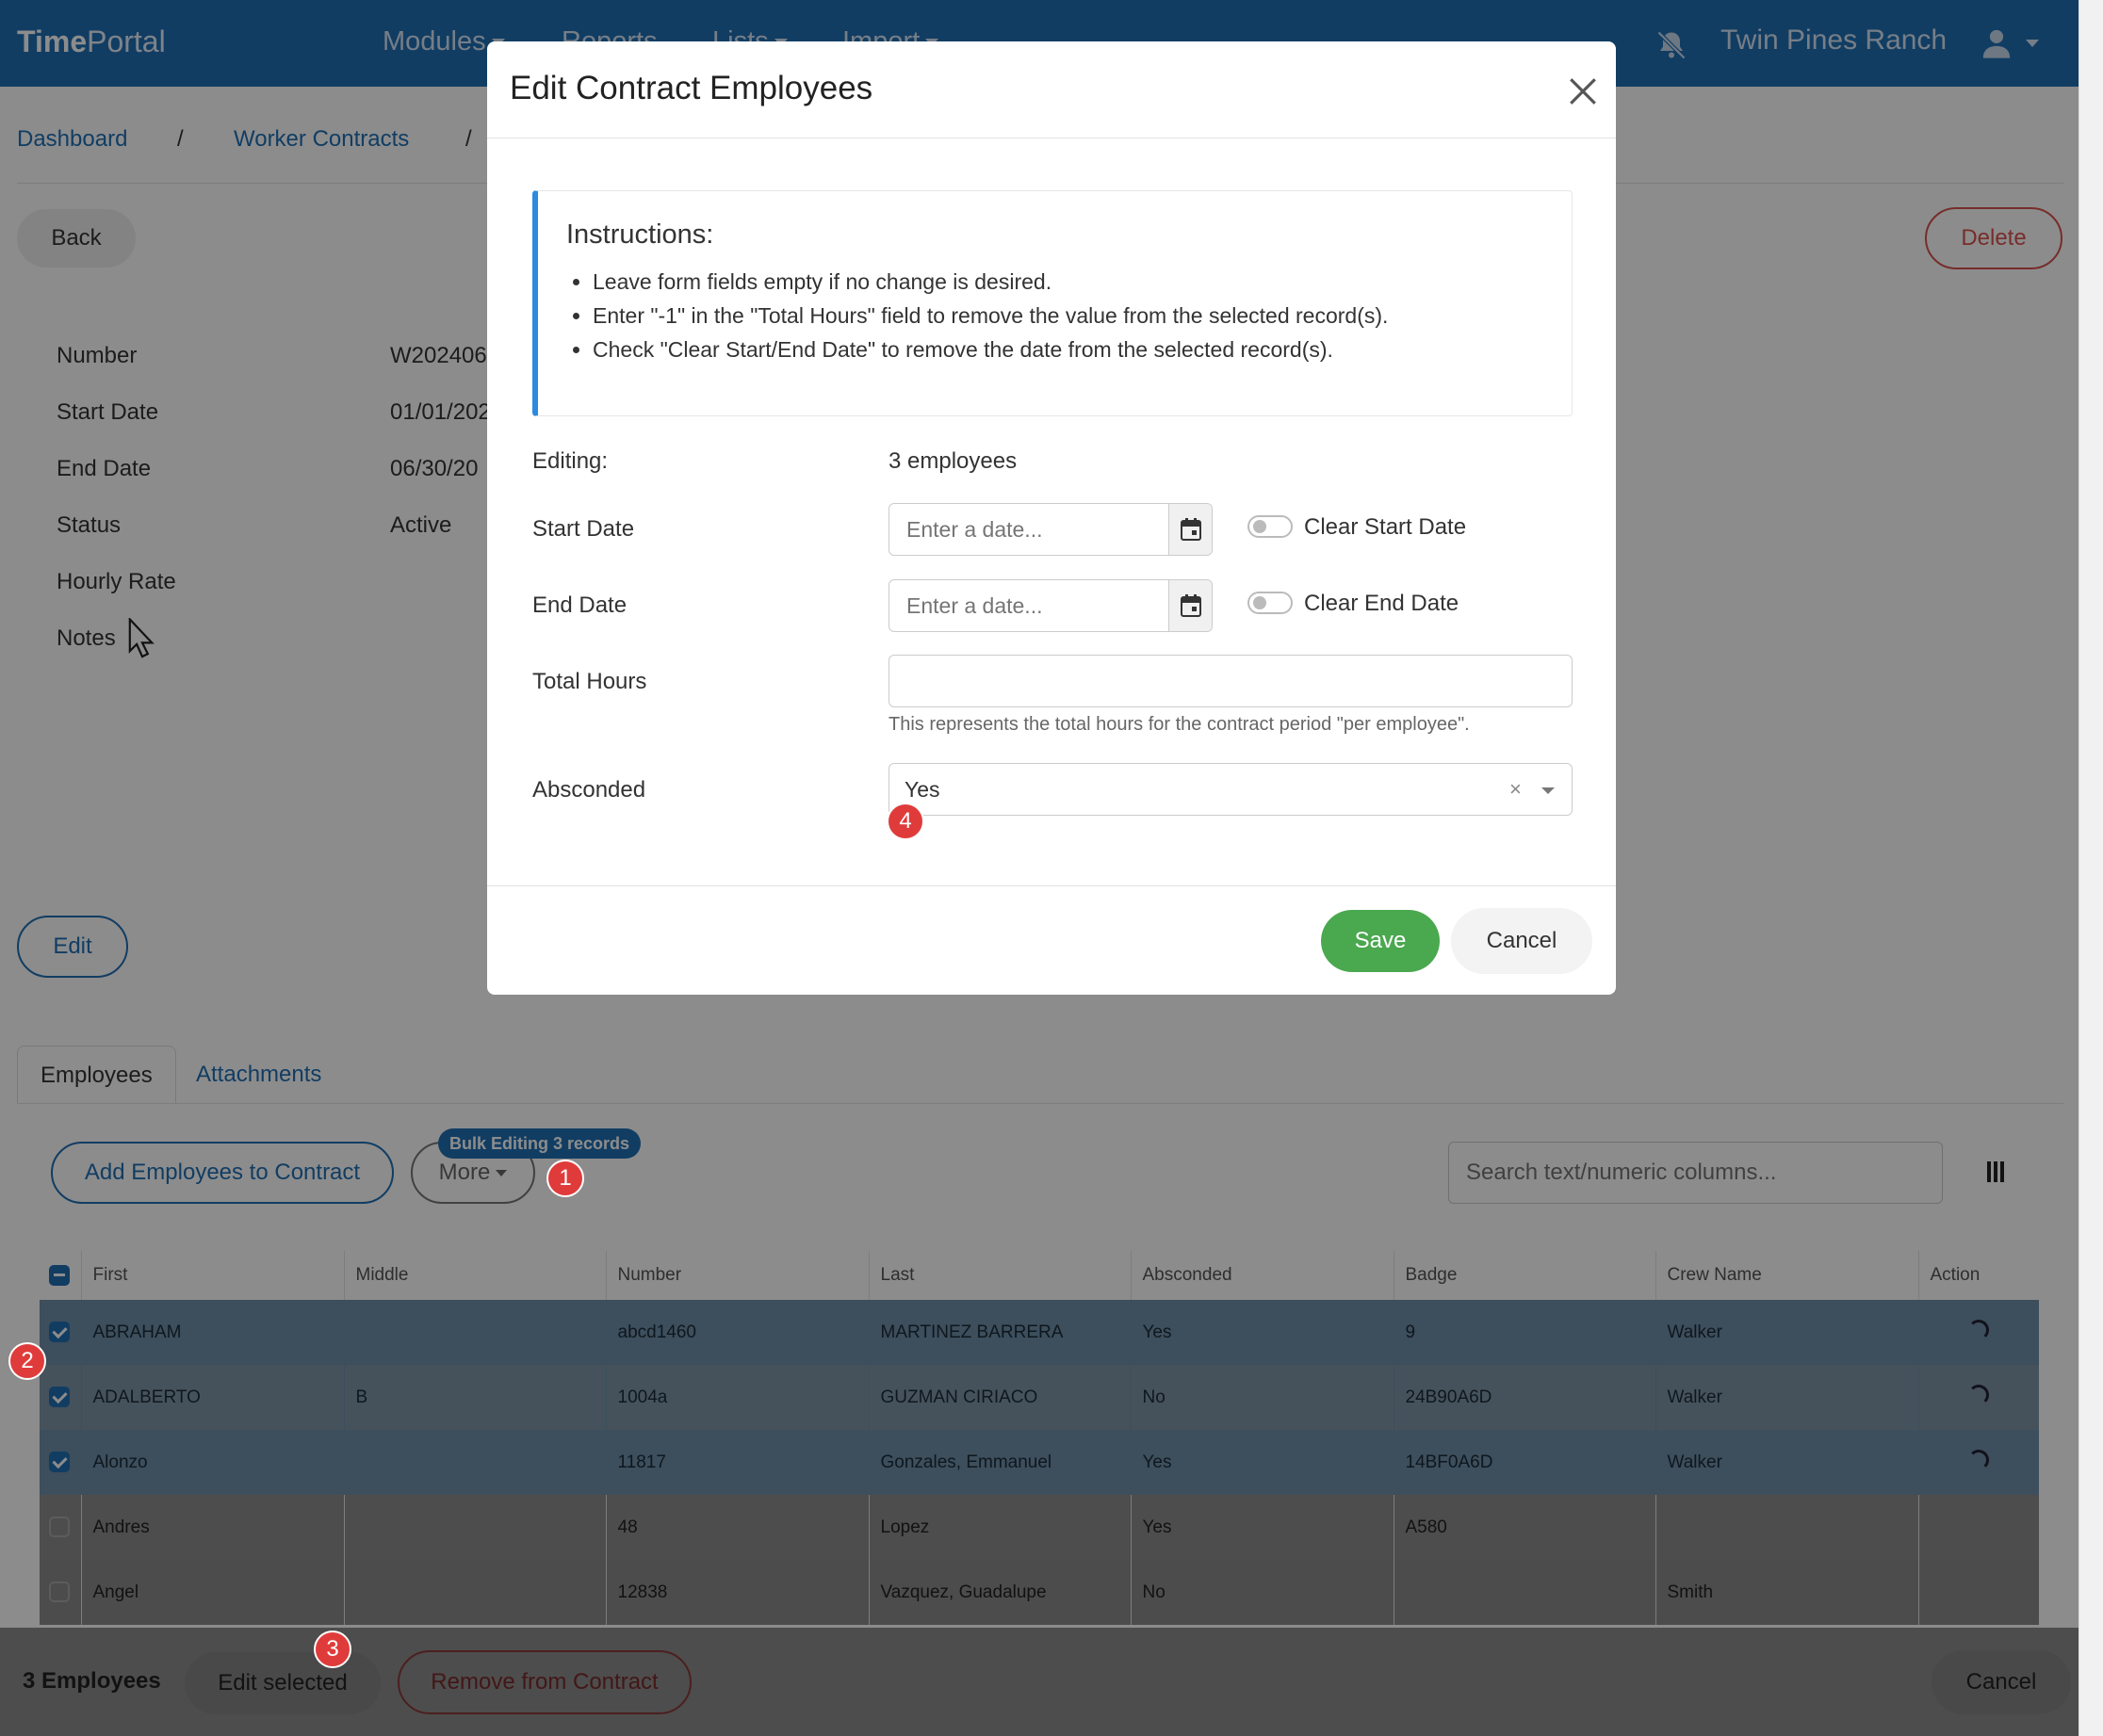 The image size is (2103, 1736). Describe the element at coordinates (1525, 1592) in the screenshot. I see `cell-badge` at that location.